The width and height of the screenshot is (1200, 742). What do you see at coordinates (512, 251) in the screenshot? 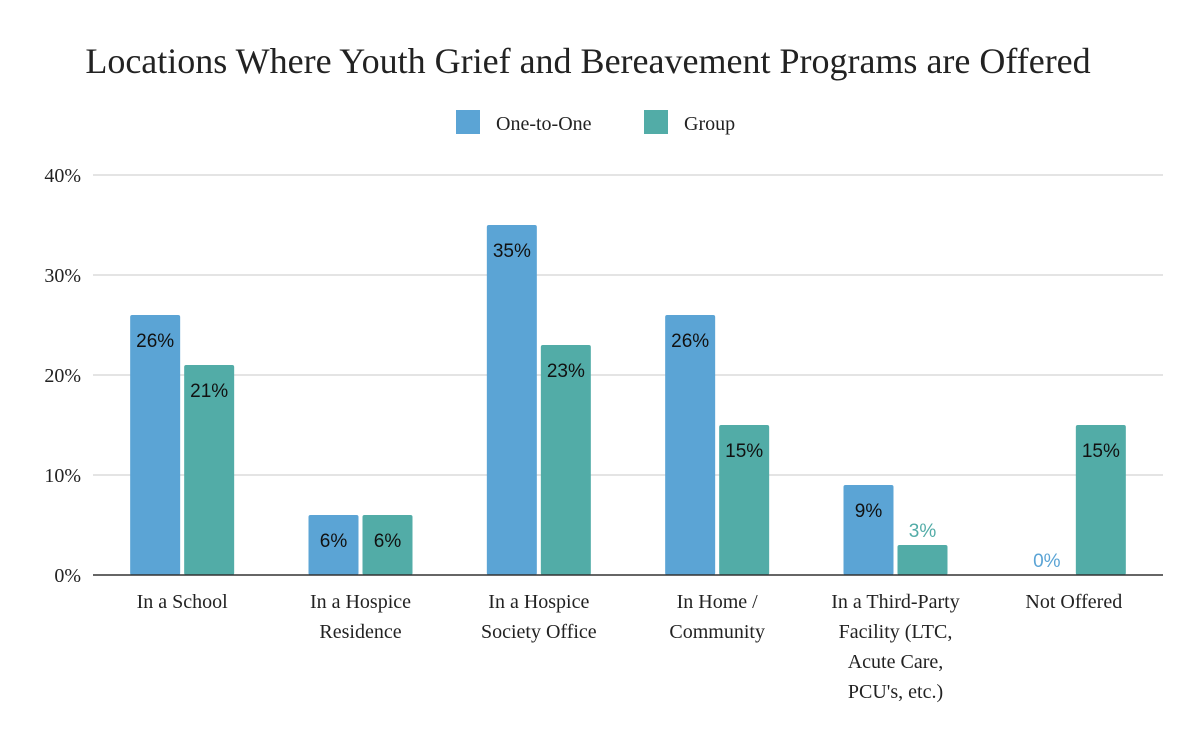
I see `data-label-0-2: 35%` at bounding box center [512, 251].